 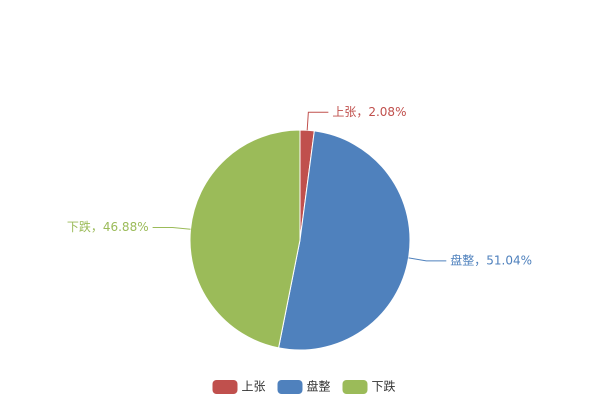 I want to click on data-label: 上张，2.08%, so click(x=369, y=112).